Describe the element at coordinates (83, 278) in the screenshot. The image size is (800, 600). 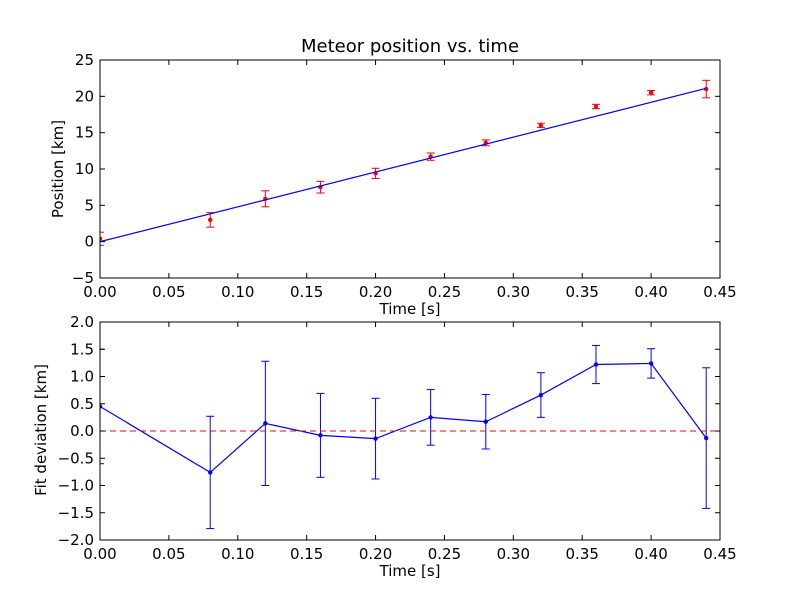
I see `y-tick-label: −5` at that location.